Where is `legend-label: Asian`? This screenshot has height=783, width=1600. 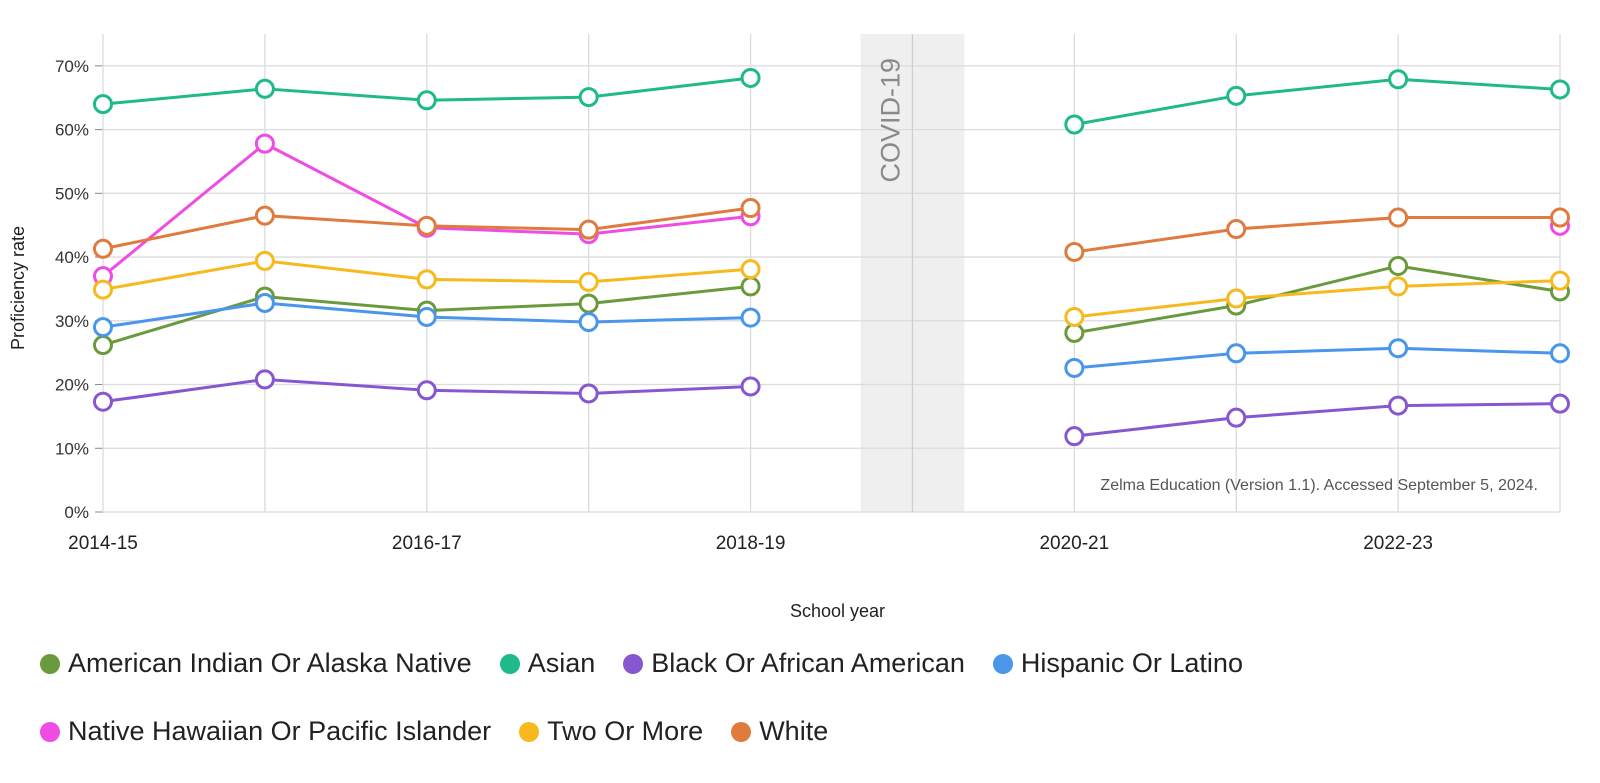 legend-label: Asian is located at coordinates (561, 663).